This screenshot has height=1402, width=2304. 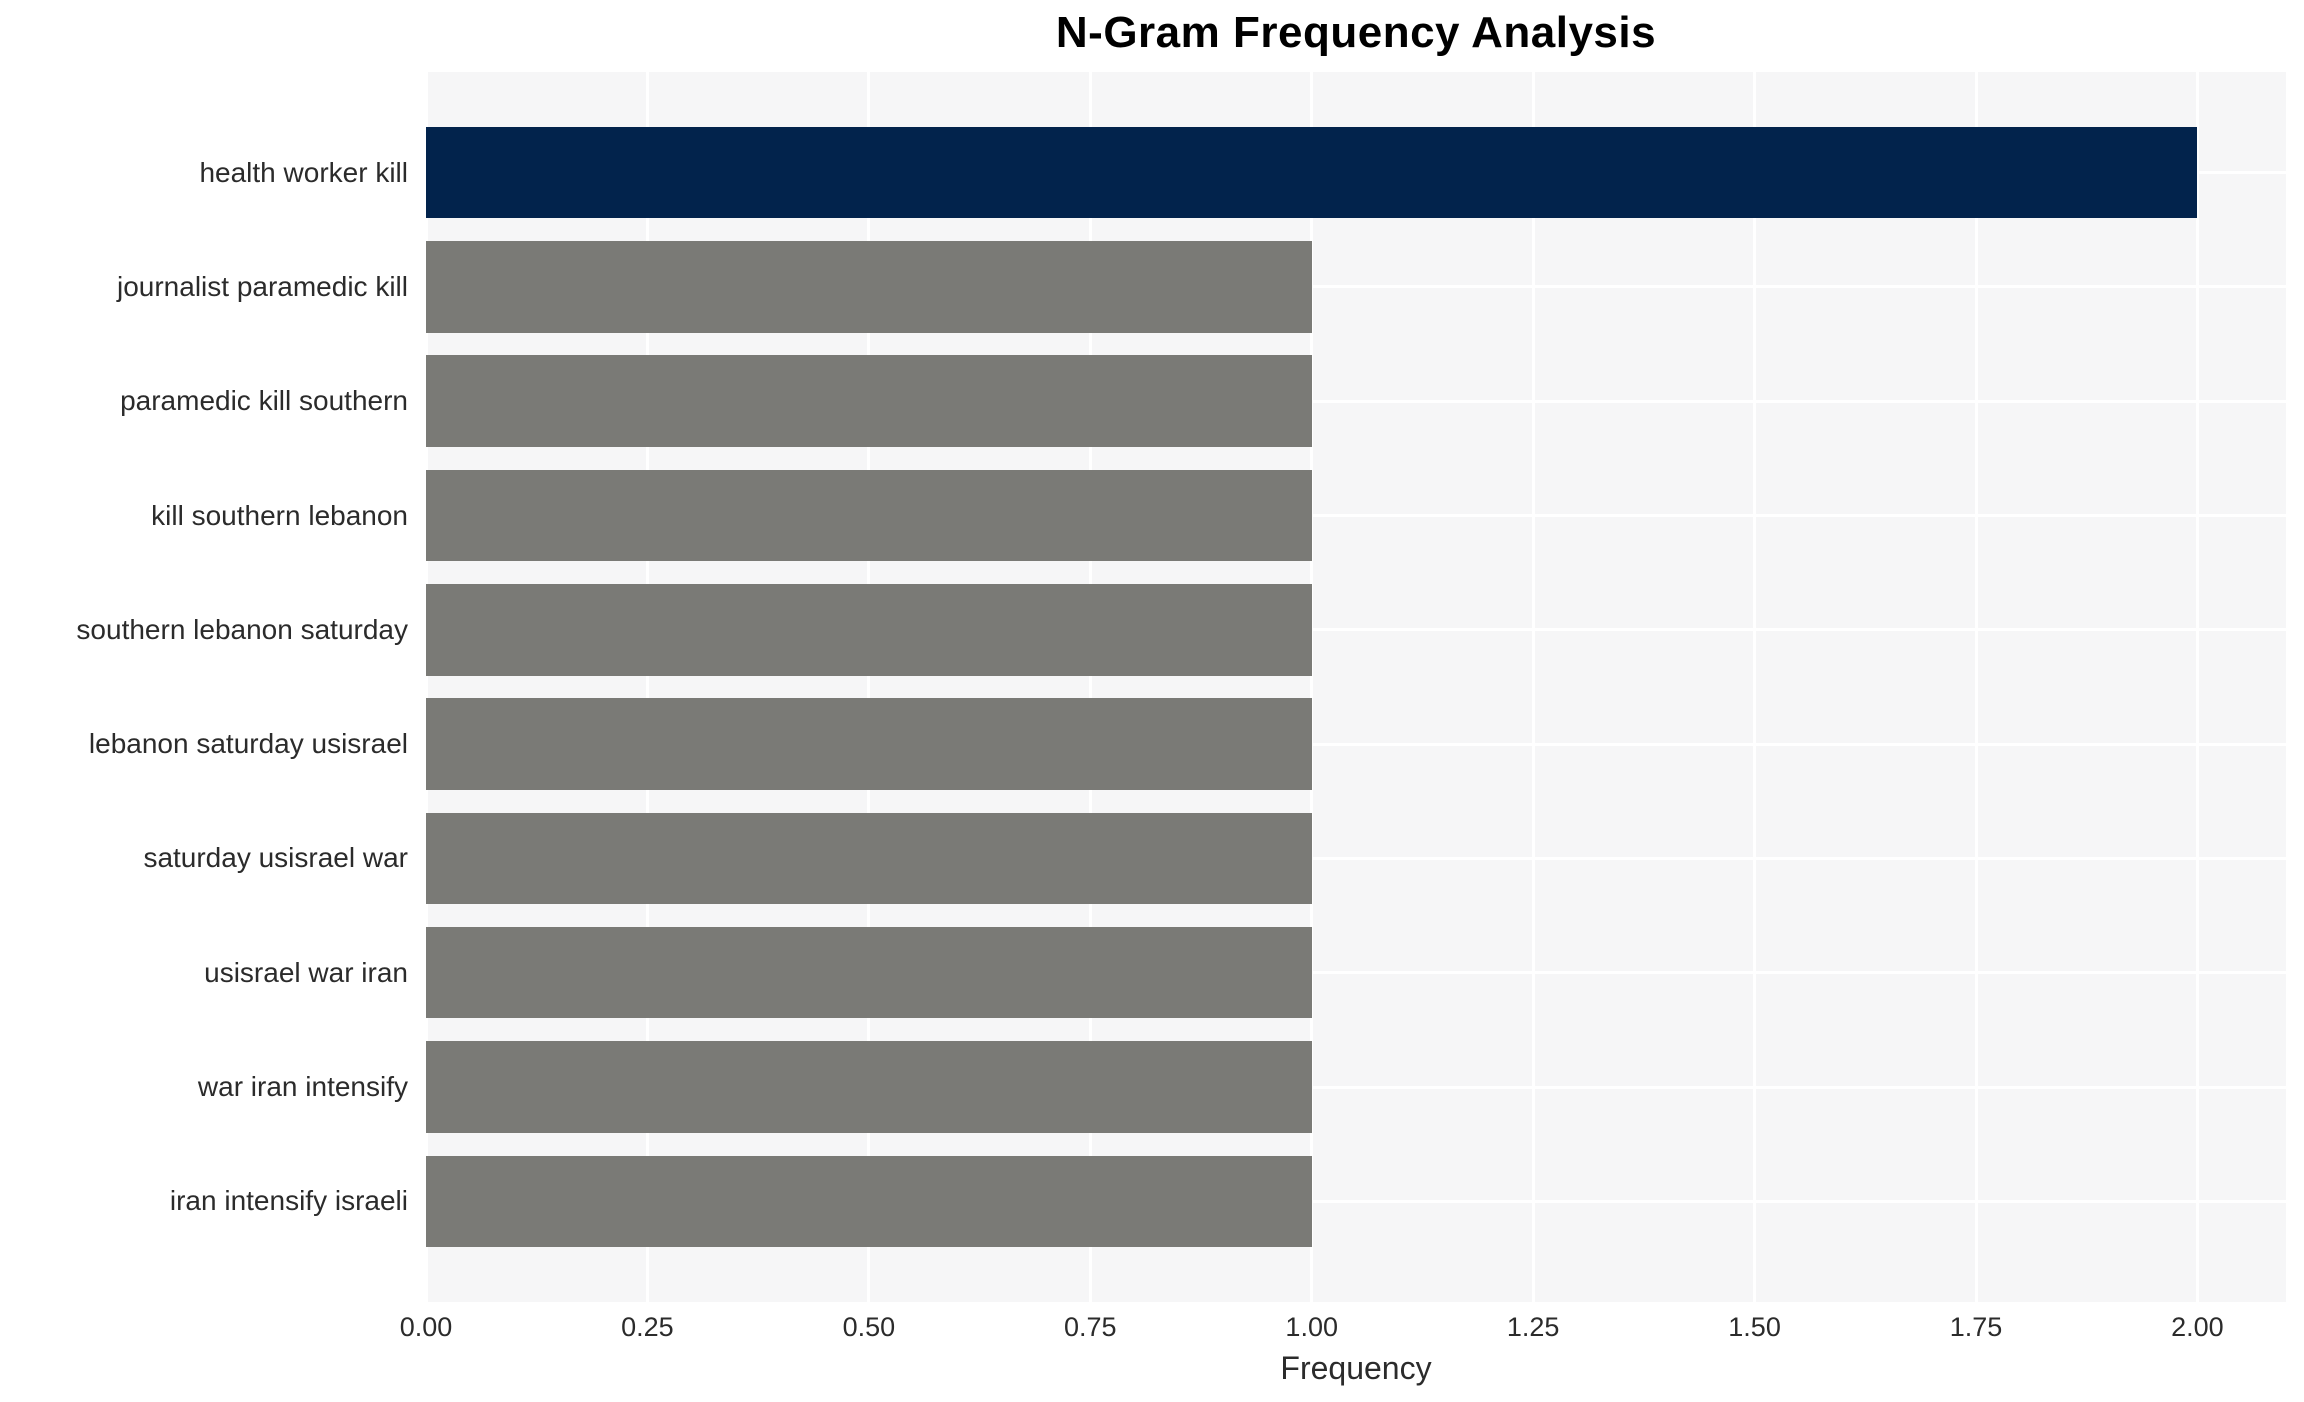 What do you see at coordinates (2197, 1327) in the screenshot?
I see `x-tick-label: 2.00` at bounding box center [2197, 1327].